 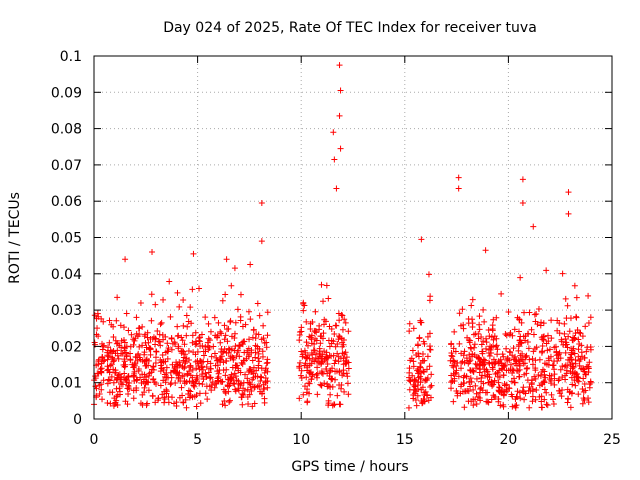 What do you see at coordinates (301, 440) in the screenshot?
I see `x-tick-label: 10` at bounding box center [301, 440].